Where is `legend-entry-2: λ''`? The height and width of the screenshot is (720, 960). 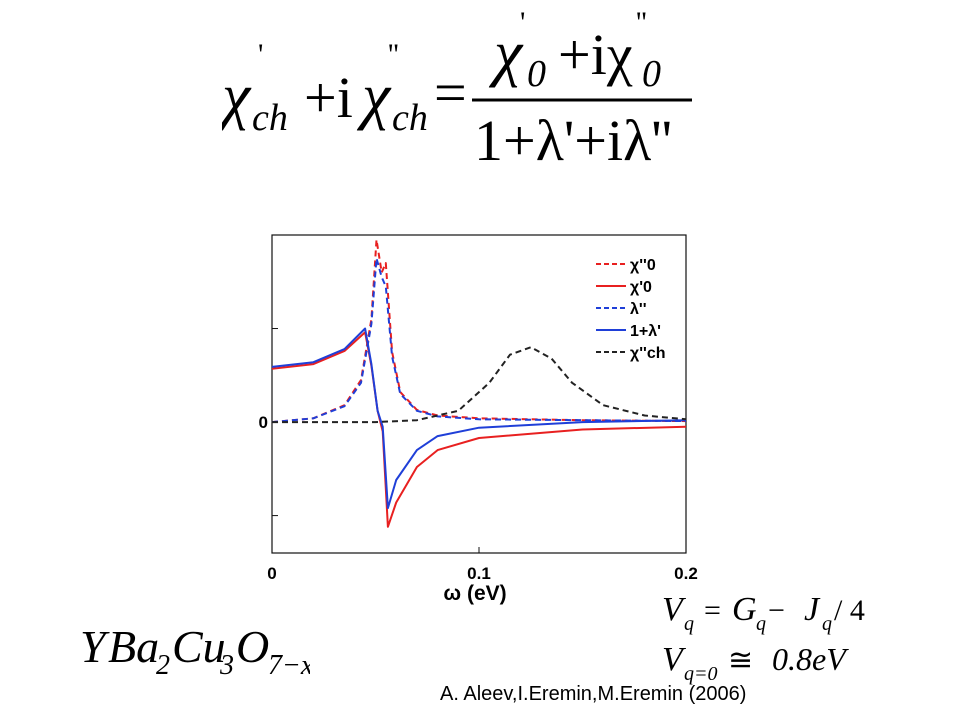 legend-entry-2: λ'' is located at coordinates (621, 309).